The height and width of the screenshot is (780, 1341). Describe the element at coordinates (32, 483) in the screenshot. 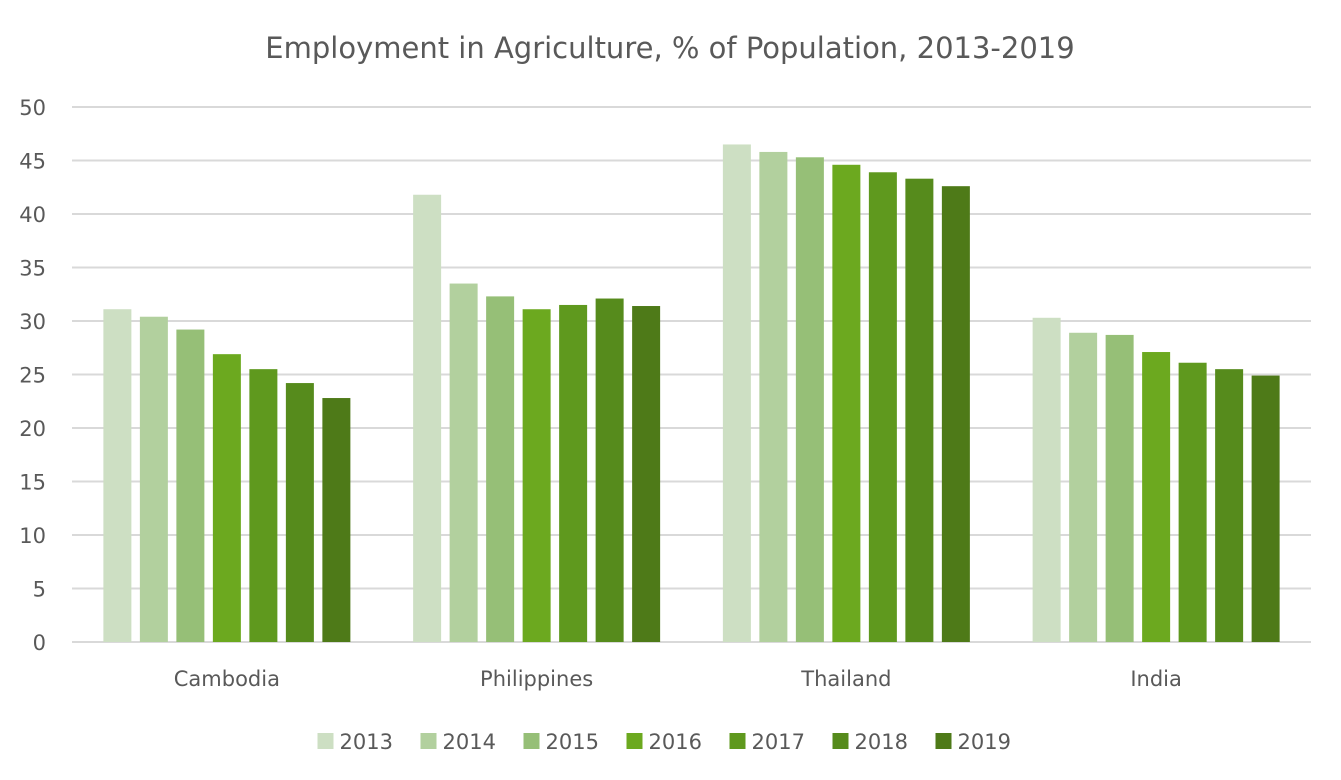

I see `y-tick-label: 15` at that location.